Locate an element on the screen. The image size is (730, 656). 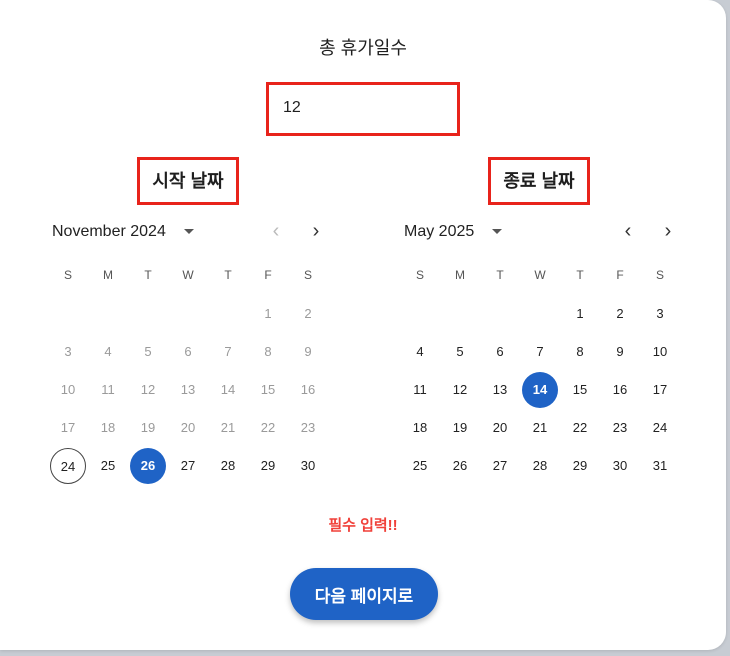
start-day-4: 4 is located at coordinates (108, 351).